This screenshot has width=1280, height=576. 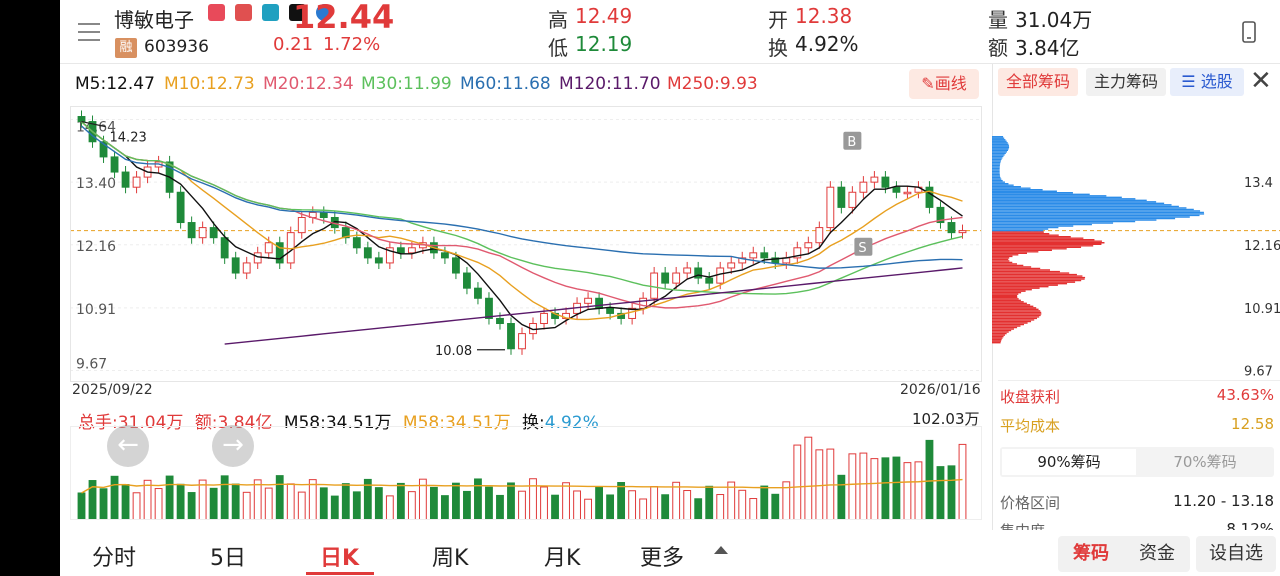 I want to click on expand-up-icon, so click(x=721, y=550).